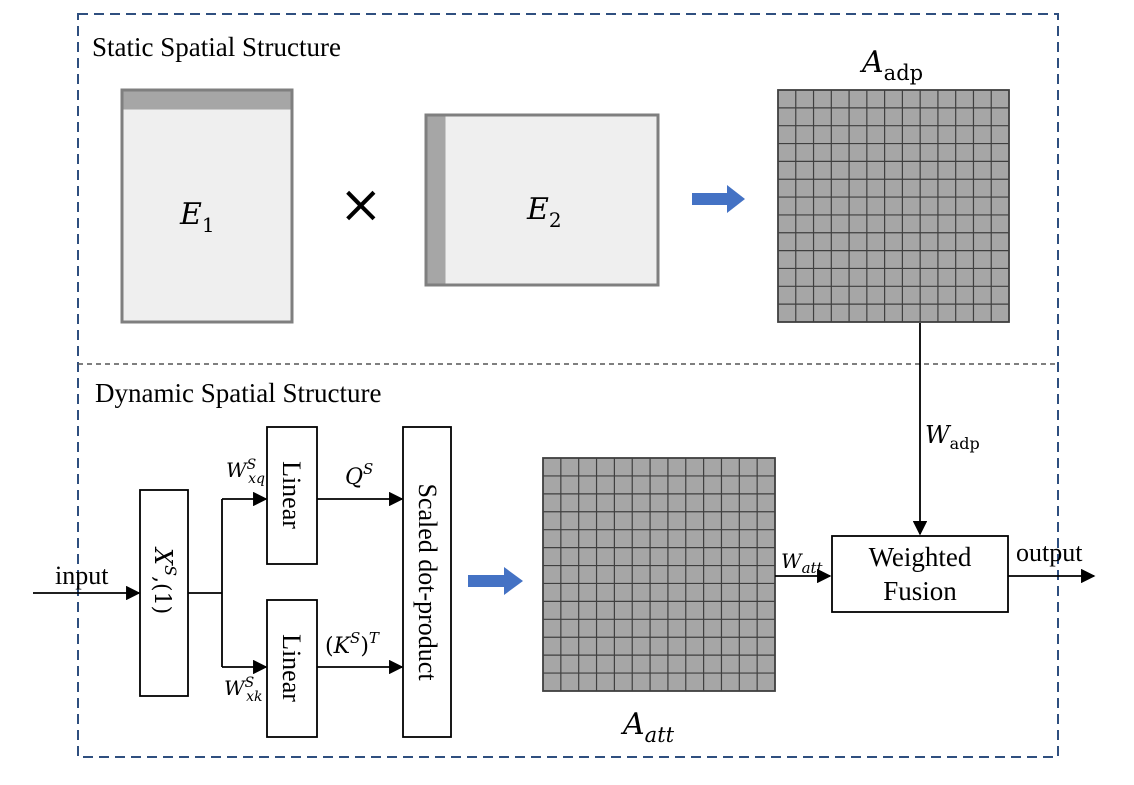 This screenshot has height=785, width=1134. What do you see at coordinates (647, 727) in the screenshot?
I see `a-att-label: Aatt` at bounding box center [647, 727].